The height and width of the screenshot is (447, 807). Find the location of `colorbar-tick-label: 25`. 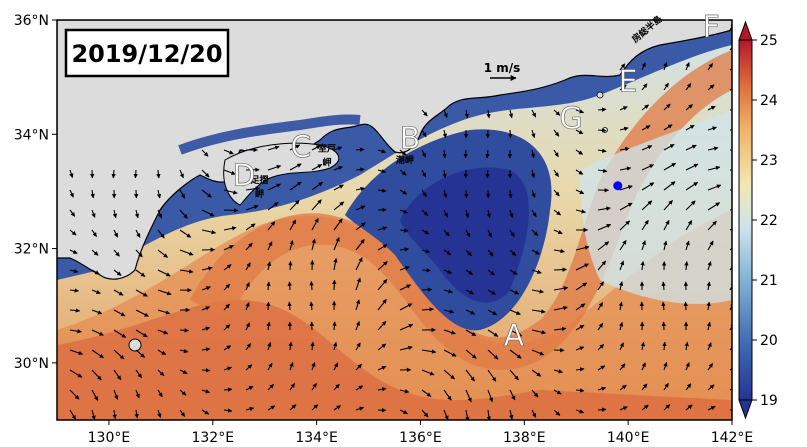

colorbar-tick-label: 25 is located at coordinates (769, 41).